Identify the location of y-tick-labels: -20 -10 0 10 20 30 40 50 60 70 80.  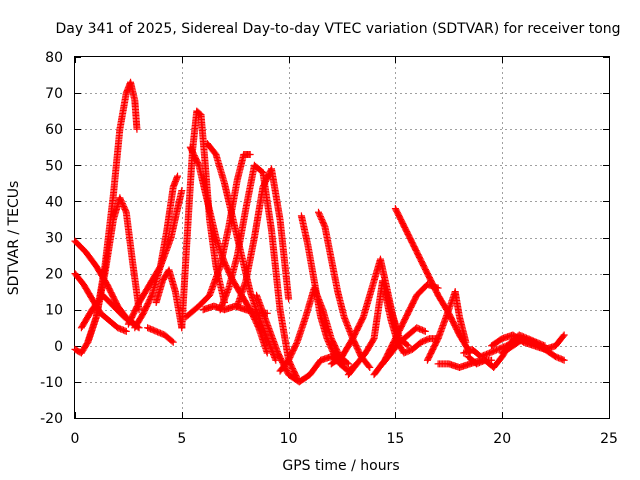
(51, 238).